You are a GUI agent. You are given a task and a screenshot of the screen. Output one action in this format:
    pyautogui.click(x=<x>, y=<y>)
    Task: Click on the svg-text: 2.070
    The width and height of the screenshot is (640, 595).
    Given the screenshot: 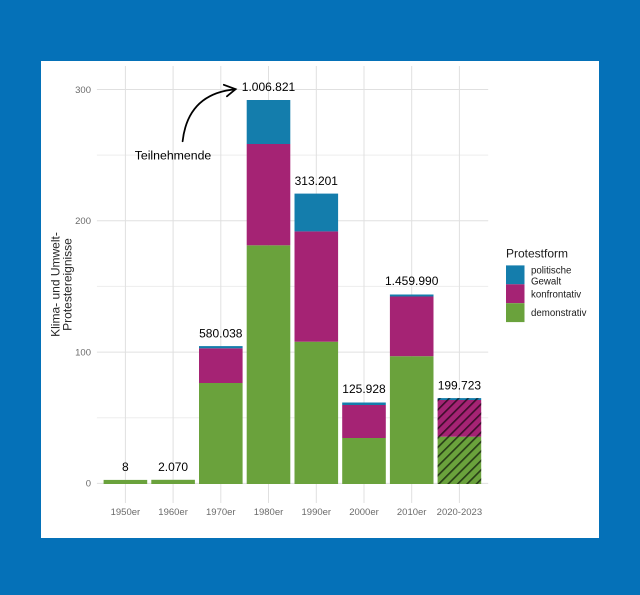 What is the action you would take?
    pyautogui.click(x=173, y=467)
    